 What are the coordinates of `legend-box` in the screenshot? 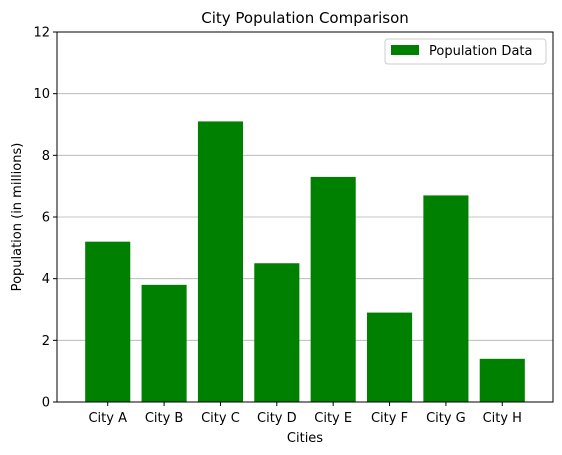 It's located at (465, 51).